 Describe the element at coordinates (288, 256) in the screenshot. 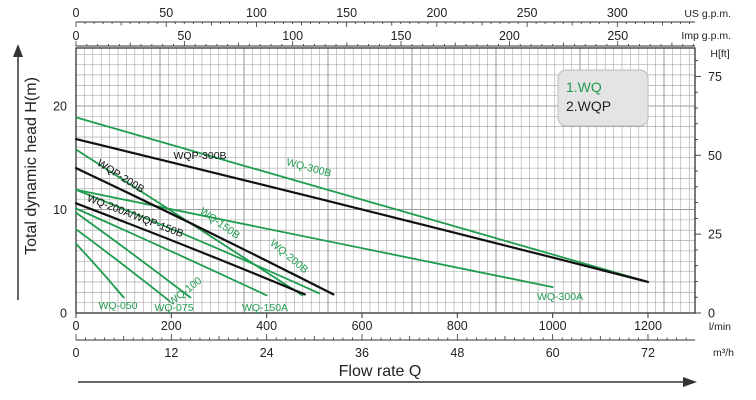

I see `curve-label-wq-200b: WQ-200B` at that location.